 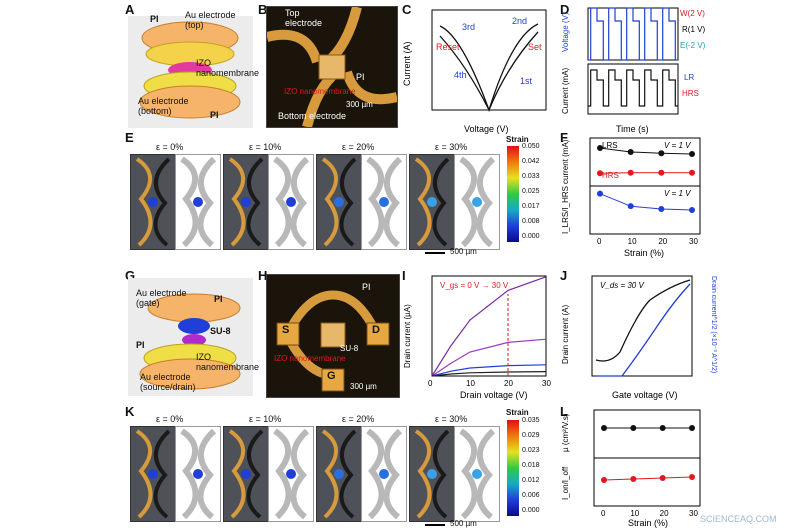 What do you see at coordinates (646, 202) in the screenshot?
I see `series-line` at bounding box center [646, 202].